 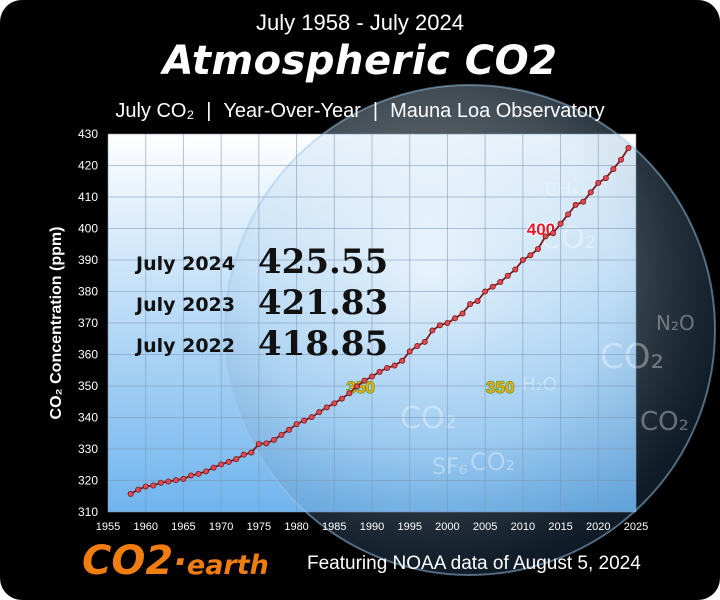 What do you see at coordinates (108, 527) in the screenshot?
I see `x-tick-label: 1955` at bounding box center [108, 527].